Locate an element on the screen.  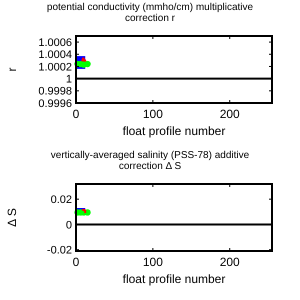
y-tick-label: 0 is located at coordinates (69, 225).